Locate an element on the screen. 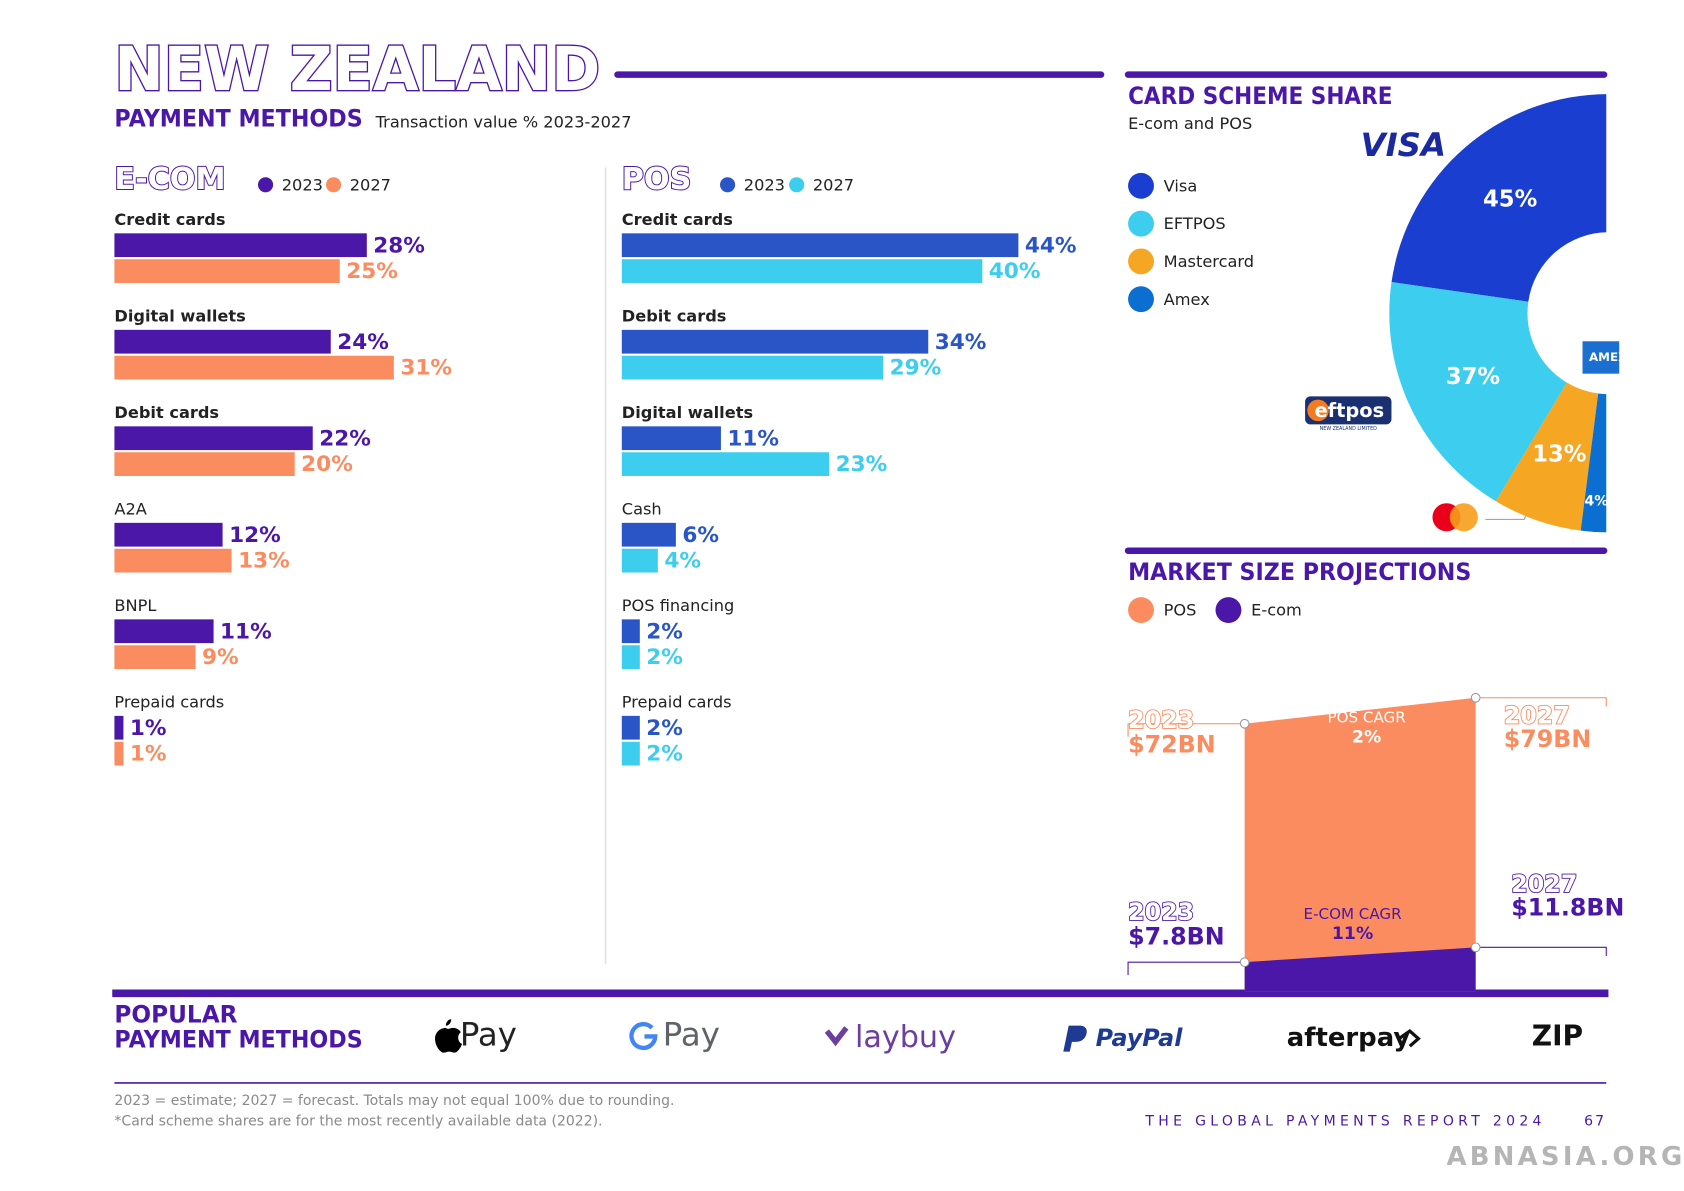  cagr-label: E-COM CAGR is located at coordinates (1353, 914).